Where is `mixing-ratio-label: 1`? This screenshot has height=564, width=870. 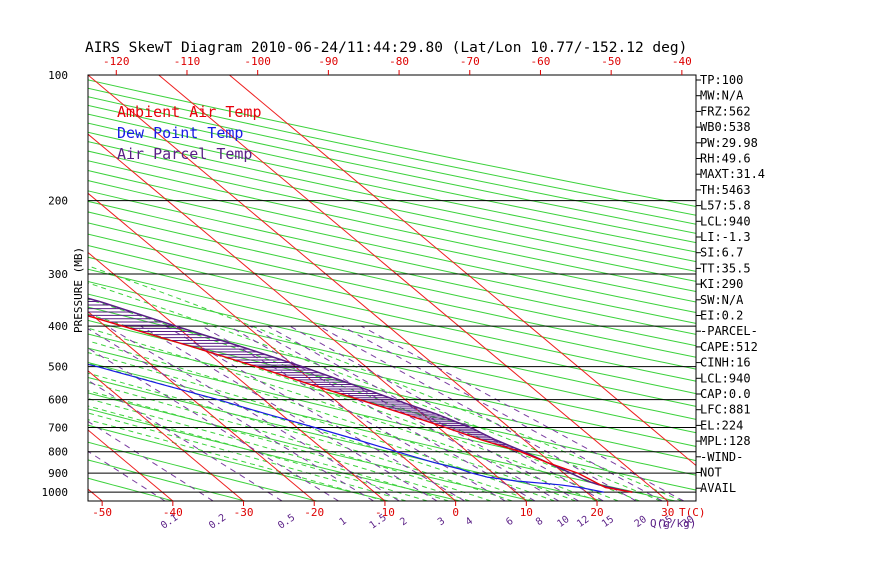
mixing-ratio-label: 1 is located at coordinates (343, 522).